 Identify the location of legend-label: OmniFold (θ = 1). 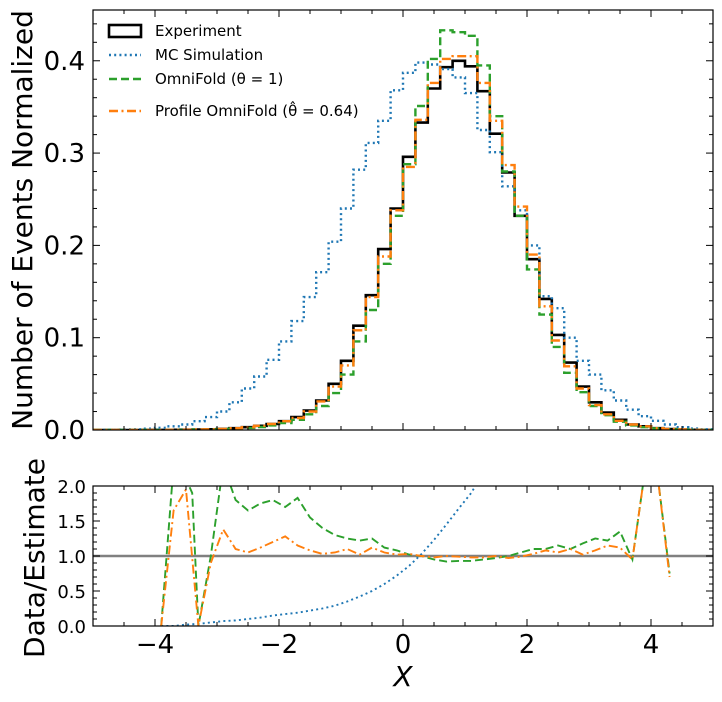
(219, 79).